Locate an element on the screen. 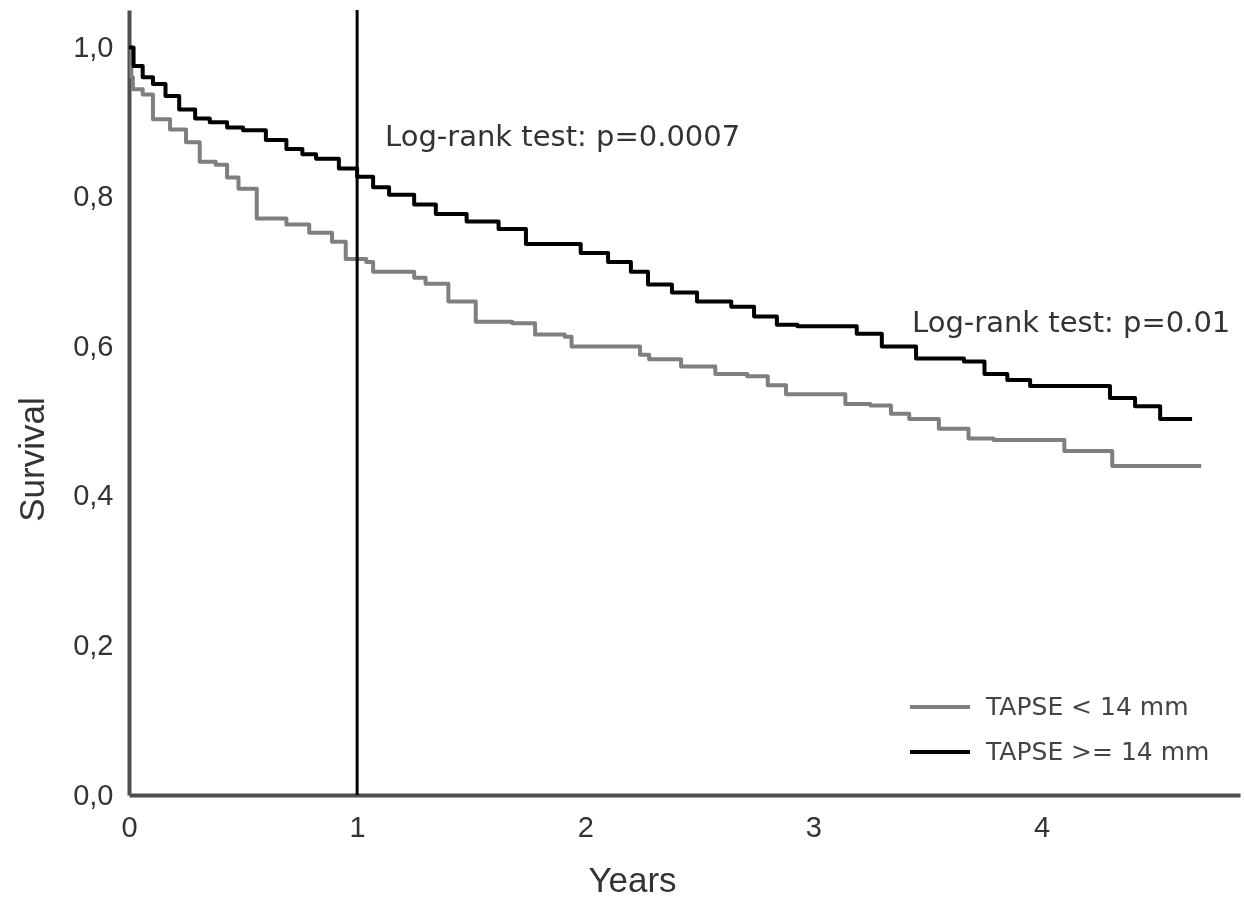 Image resolution: width=1244 pixels, height=899 pixels. y-tick-label: 0,8 is located at coordinates (93, 196).